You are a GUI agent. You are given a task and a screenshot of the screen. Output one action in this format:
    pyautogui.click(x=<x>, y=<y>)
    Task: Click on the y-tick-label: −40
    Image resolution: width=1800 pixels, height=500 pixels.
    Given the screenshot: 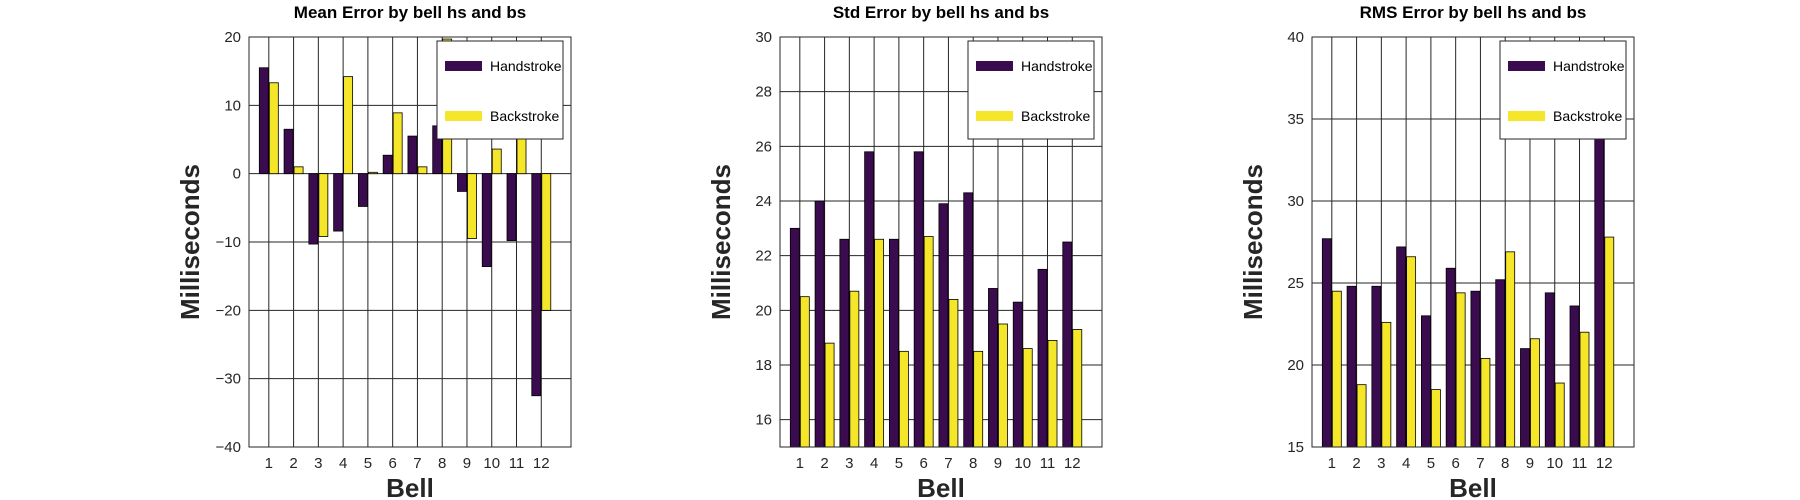 What is the action you would take?
    pyautogui.click(x=228, y=447)
    